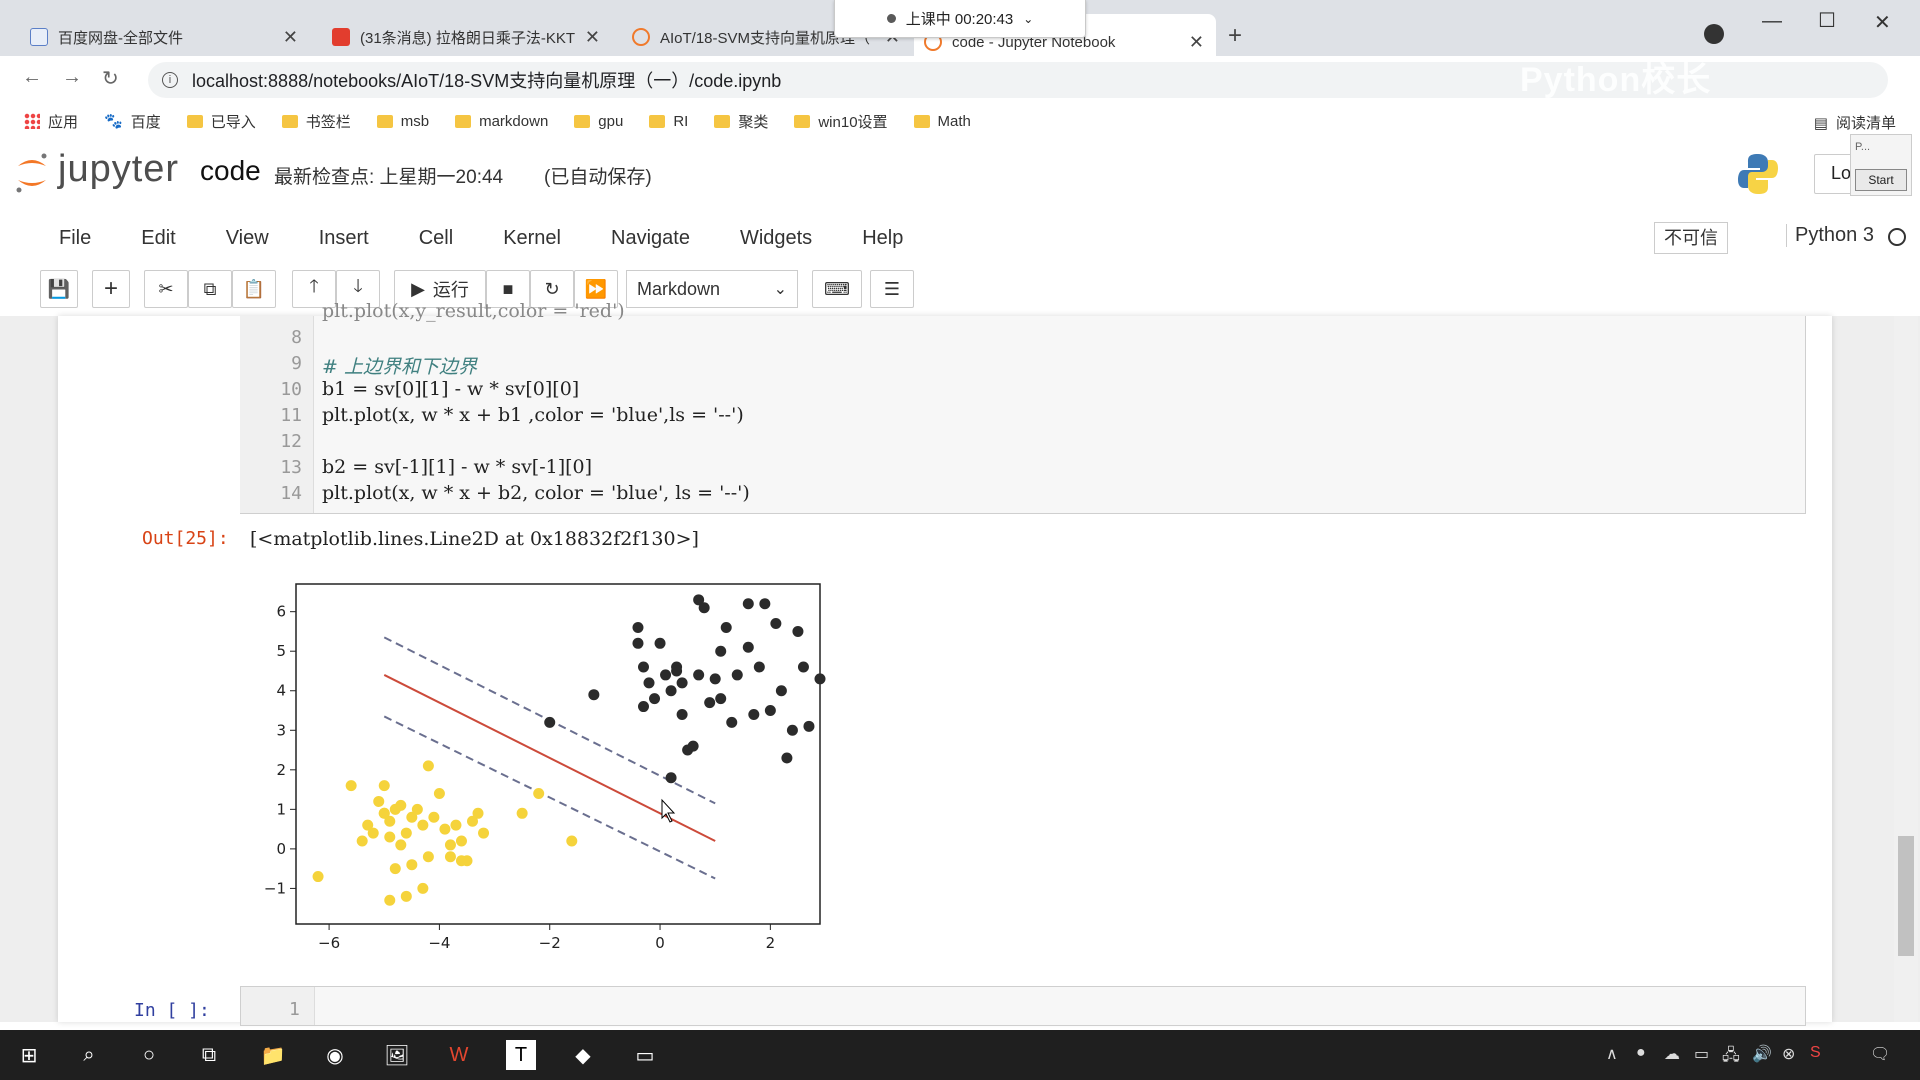 Image resolution: width=1920 pixels, height=1080 pixels. I want to click on copy-icon: ⧉, so click(210, 289).